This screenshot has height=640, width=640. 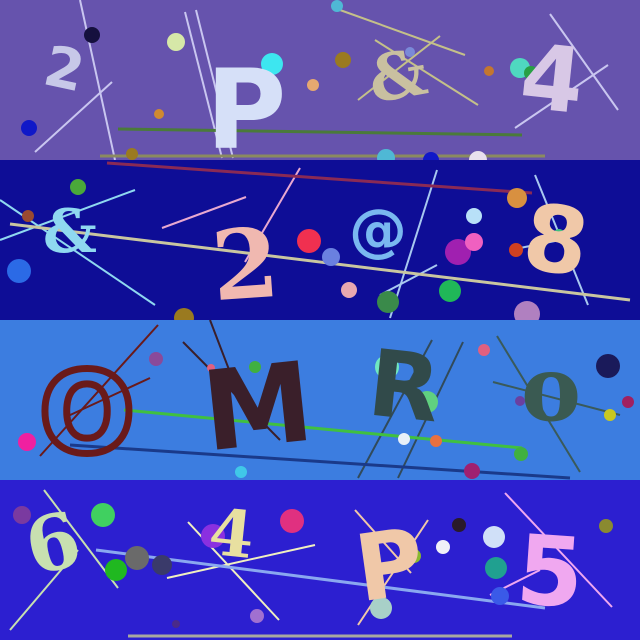 I want to click on captcha-char: o, so click(x=551, y=389).